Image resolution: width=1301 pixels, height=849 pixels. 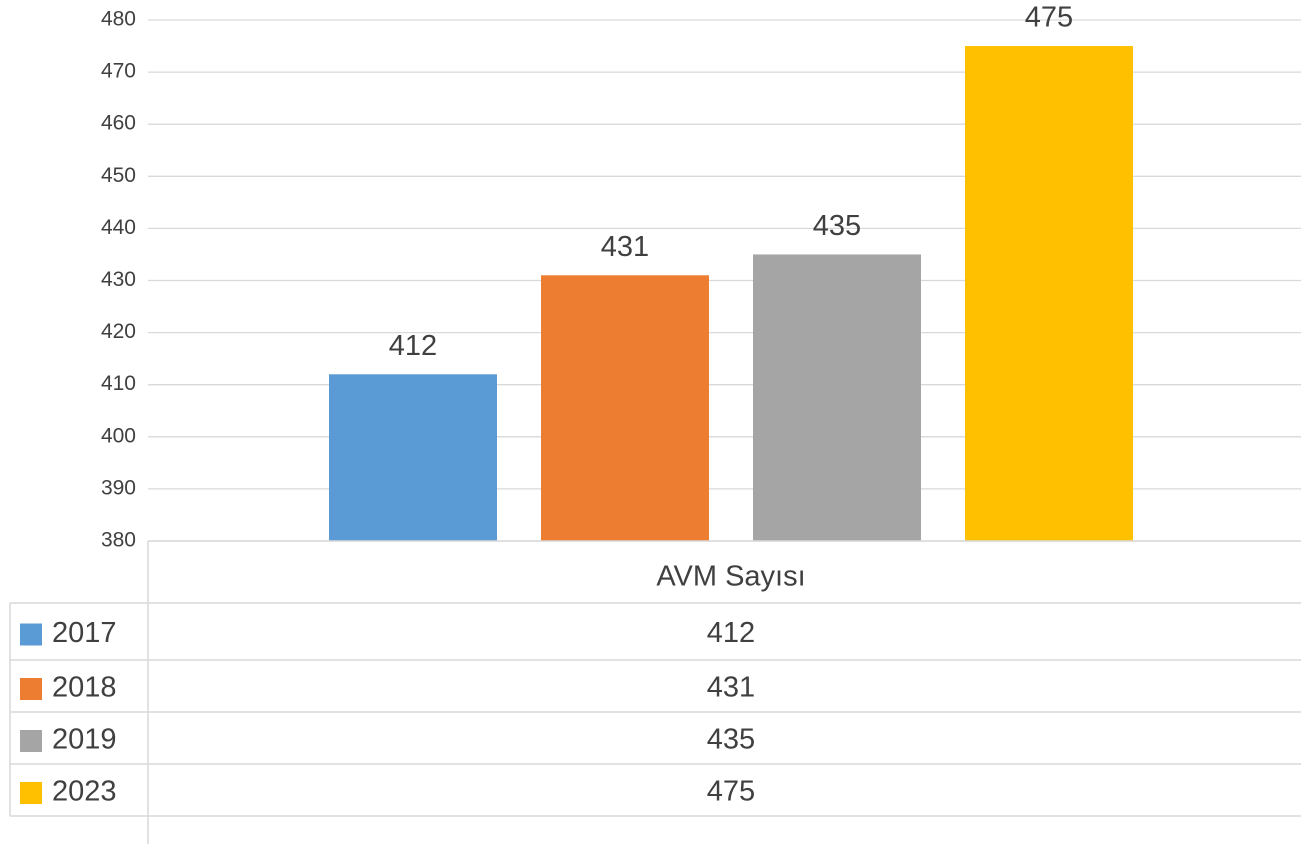 I want to click on data-label: 475, so click(x=1049, y=18).